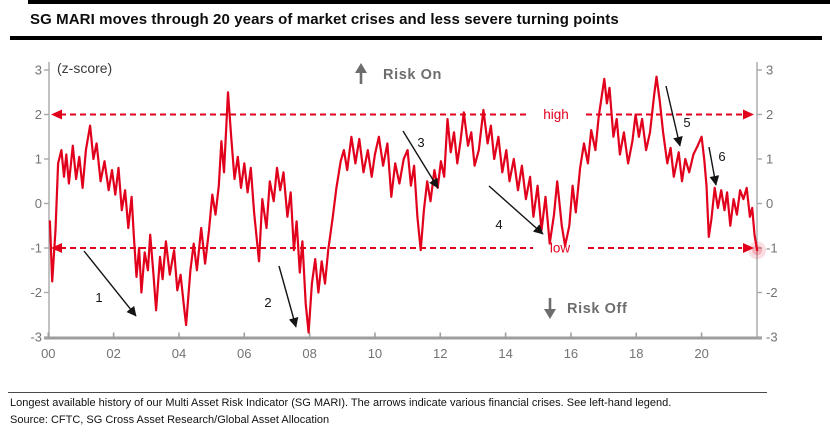 The width and height of the screenshot is (830, 434). What do you see at coordinates (48, 353) in the screenshot?
I see `x-tick-label: 00` at bounding box center [48, 353].